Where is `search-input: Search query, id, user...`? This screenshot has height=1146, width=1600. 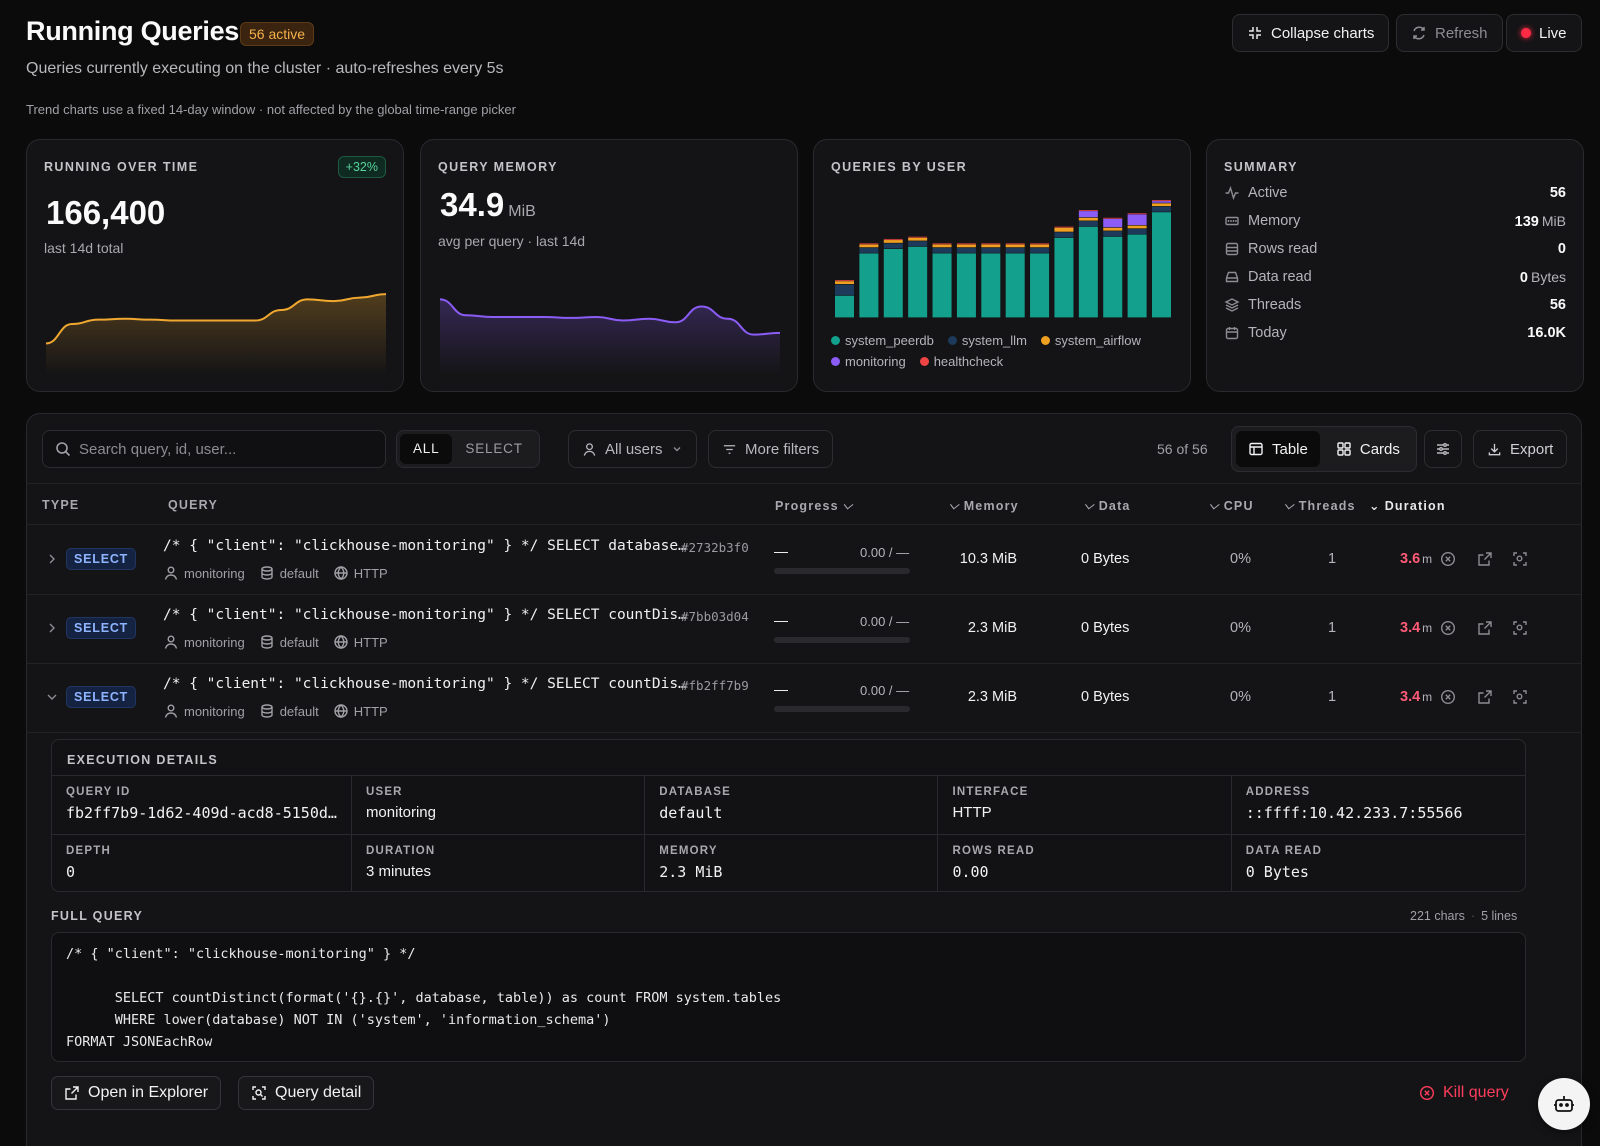 search-input: Search query, id, user... is located at coordinates (158, 449).